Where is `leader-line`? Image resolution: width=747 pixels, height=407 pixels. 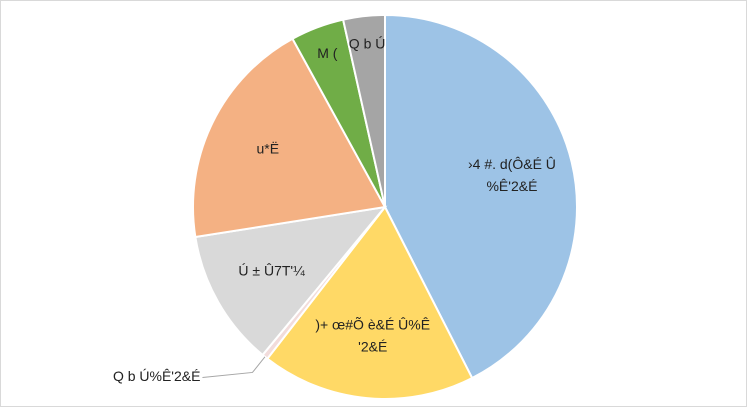
leader-line is located at coordinates (234, 367).